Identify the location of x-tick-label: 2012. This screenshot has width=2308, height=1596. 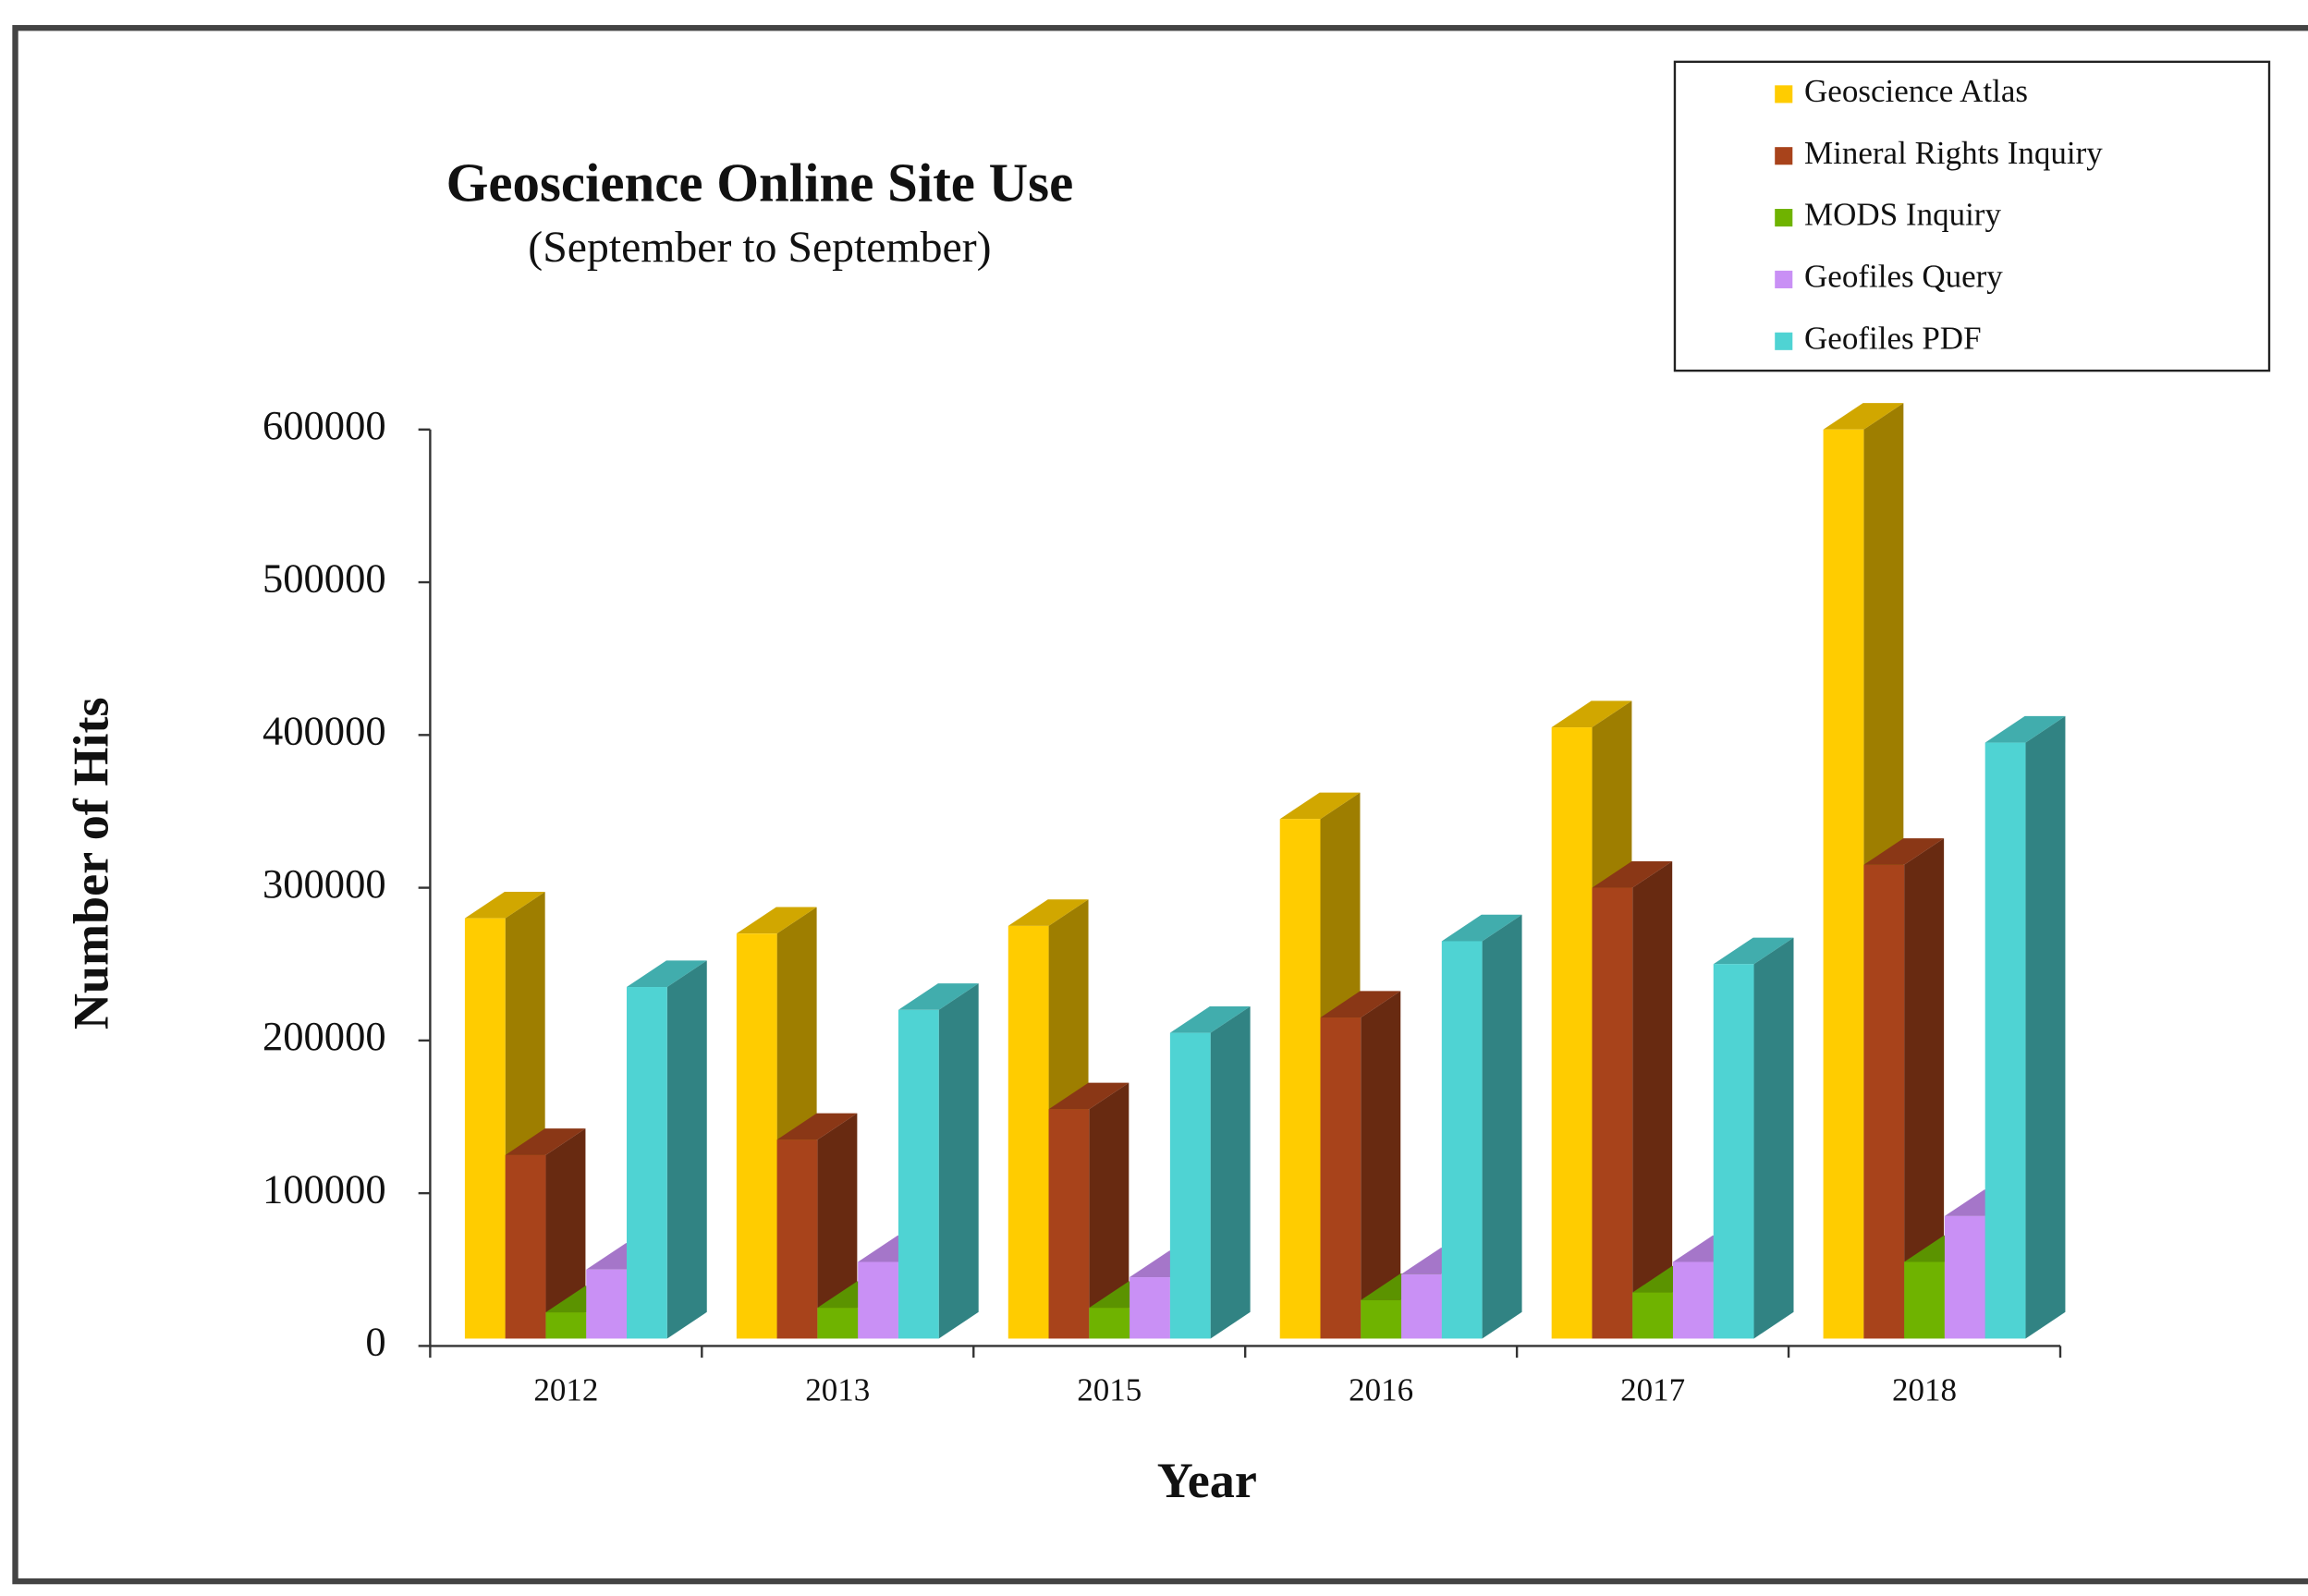
(565, 1389).